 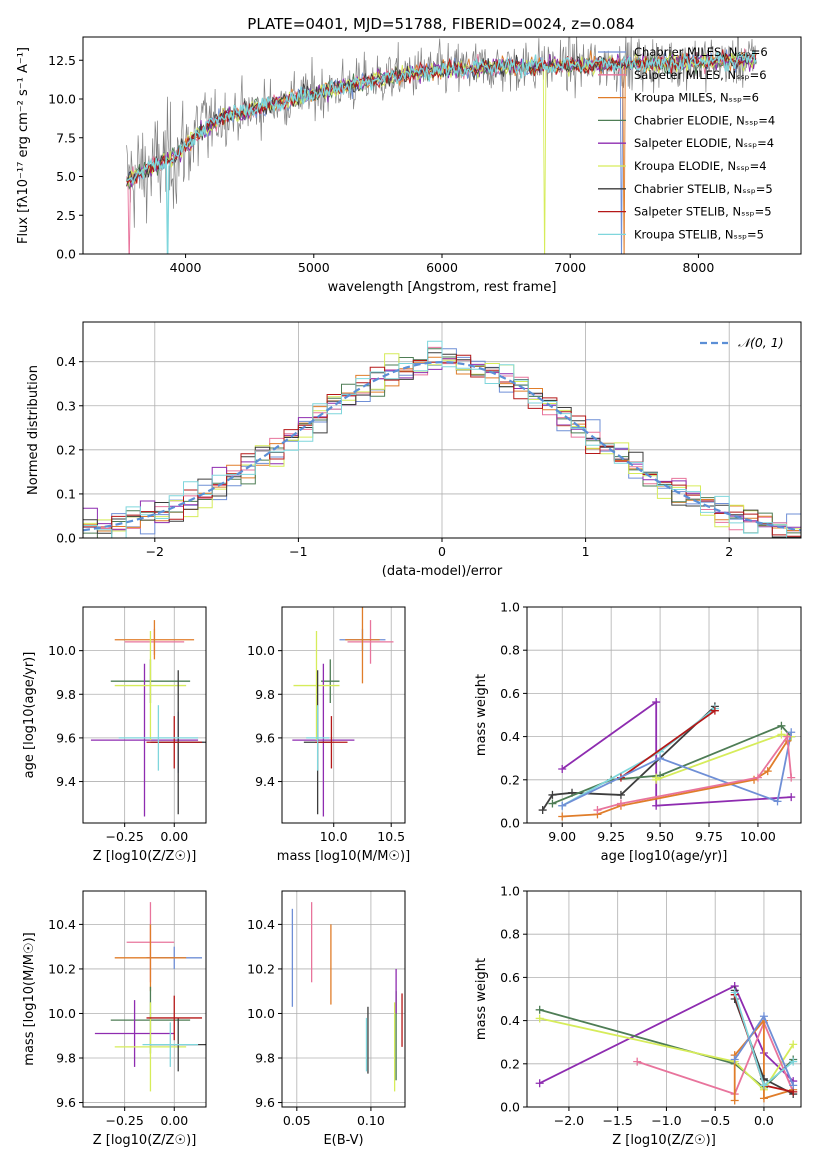 I want to click on legend-label: Salpeter MILES, Nₛₛₚ=6, so click(x=700, y=75).